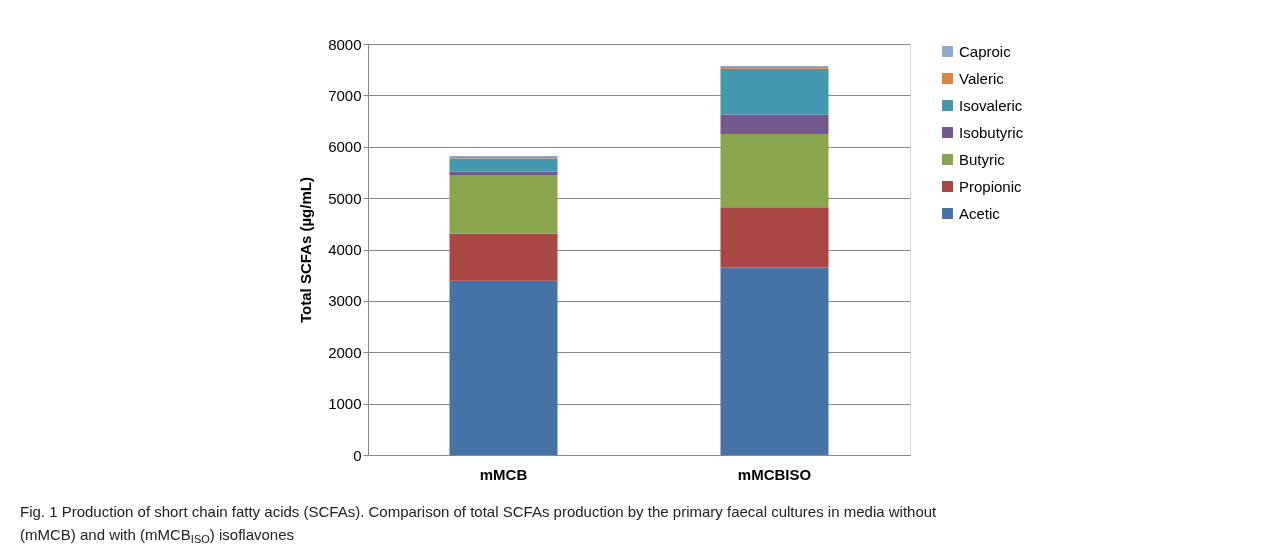 The width and height of the screenshot is (1281, 548). What do you see at coordinates (345, 95) in the screenshot?
I see `y-tick-label: 7000` at bounding box center [345, 95].